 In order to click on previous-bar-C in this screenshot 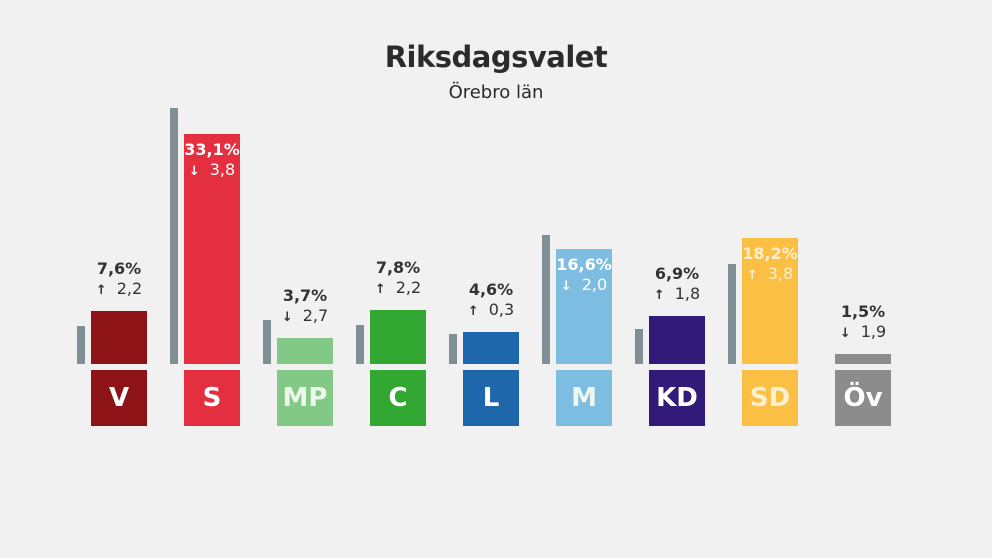, I will do `click(360, 344)`.